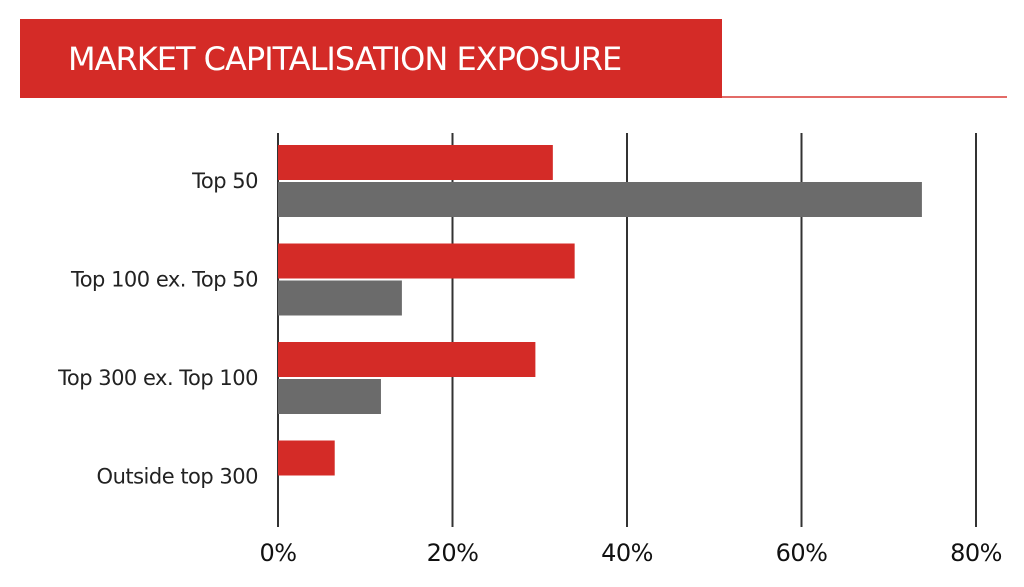 This screenshot has width=1024, height=587. I want to click on x-tick-label-2: 40%, so click(627, 553).